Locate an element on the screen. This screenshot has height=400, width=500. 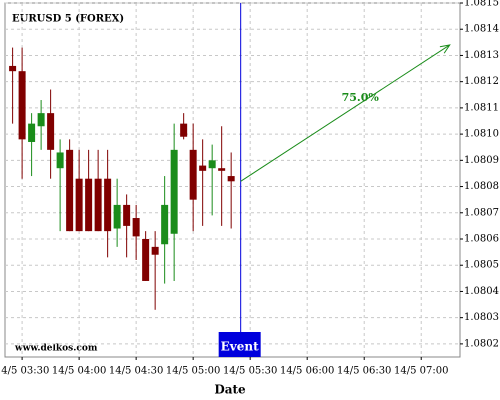
event-label: Event is located at coordinates (240, 347).